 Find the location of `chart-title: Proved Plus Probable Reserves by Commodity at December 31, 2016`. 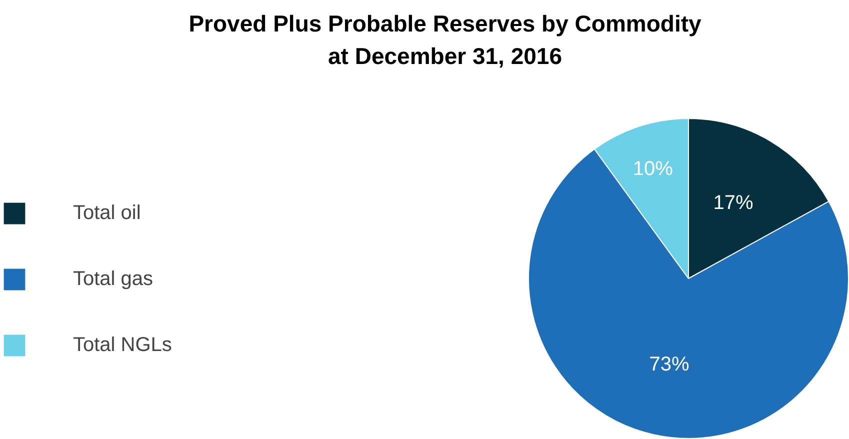

chart-title: Proved Plus Probable Reserves by Commodity at December 31, 2016 is located at coordinates (445, 39).